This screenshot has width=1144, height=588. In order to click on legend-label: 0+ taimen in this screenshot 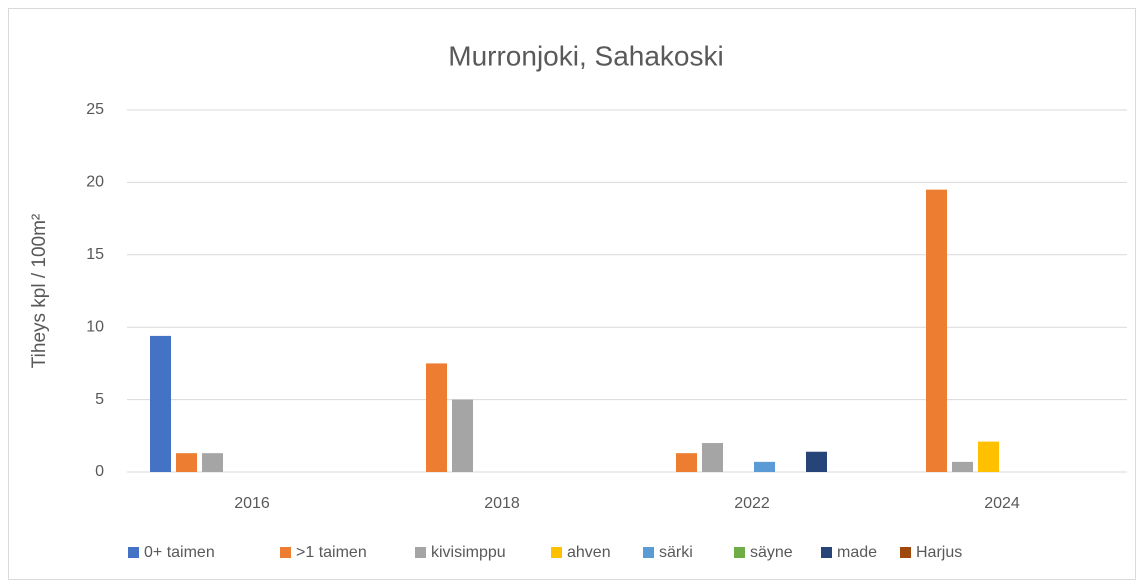, I will do `click(179, 552)`.